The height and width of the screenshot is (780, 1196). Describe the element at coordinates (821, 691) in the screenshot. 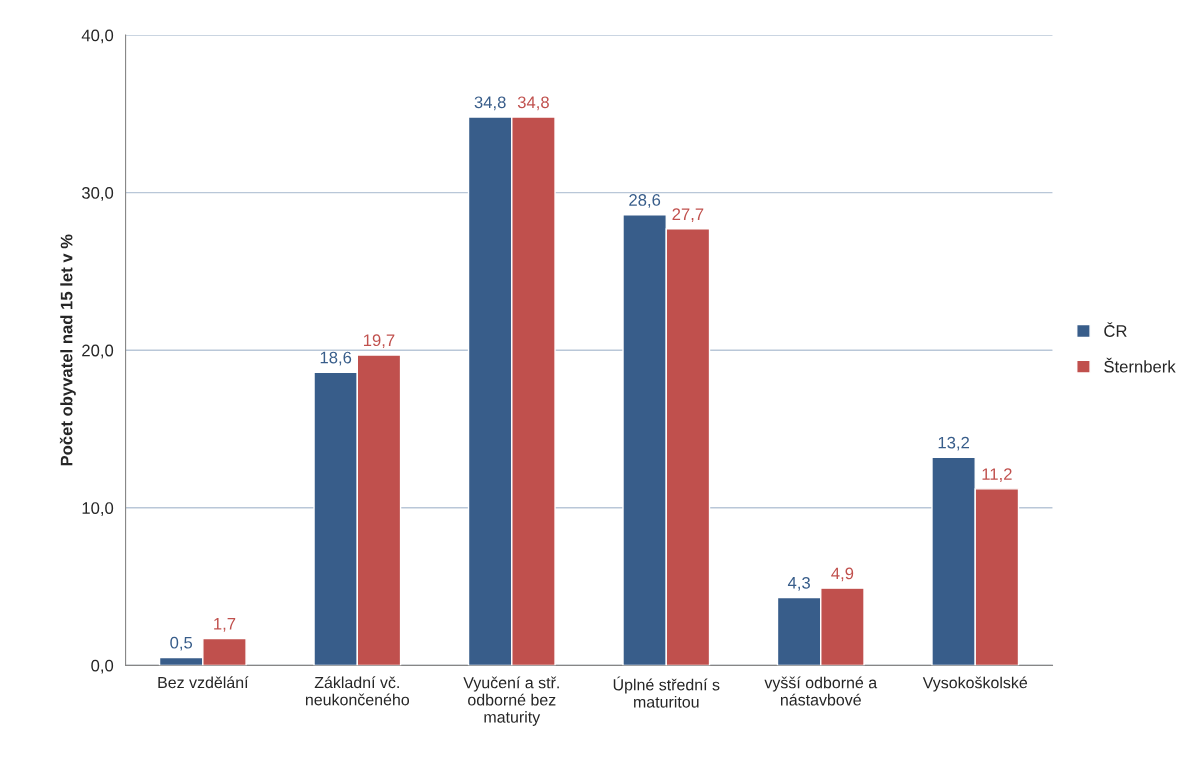

I see `x-tick-label: vyšší odborné a nástavbové` at that location.